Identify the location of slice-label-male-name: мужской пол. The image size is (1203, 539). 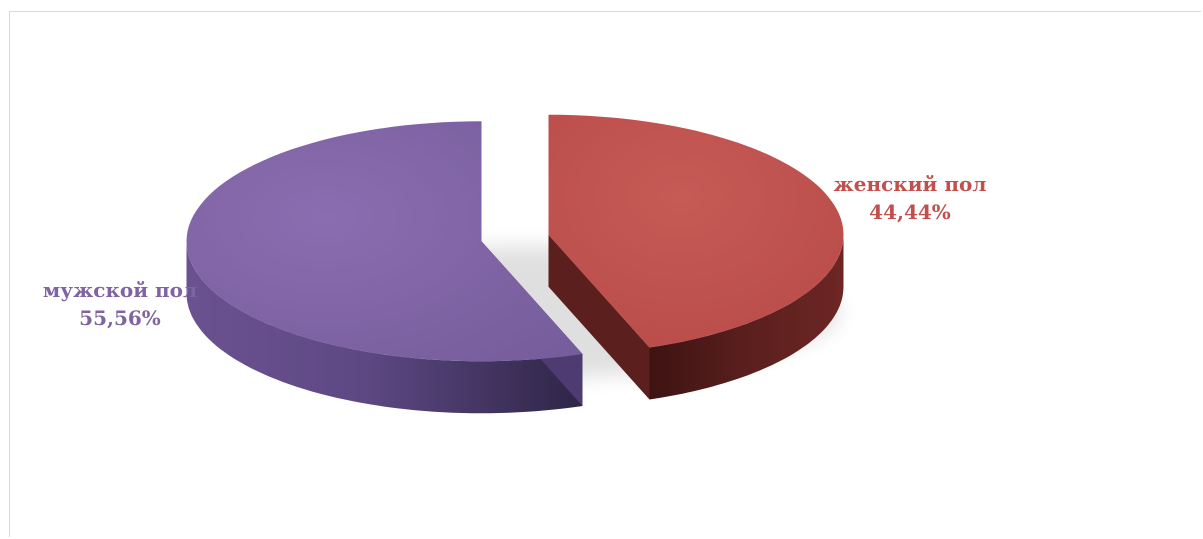
(120, 290).